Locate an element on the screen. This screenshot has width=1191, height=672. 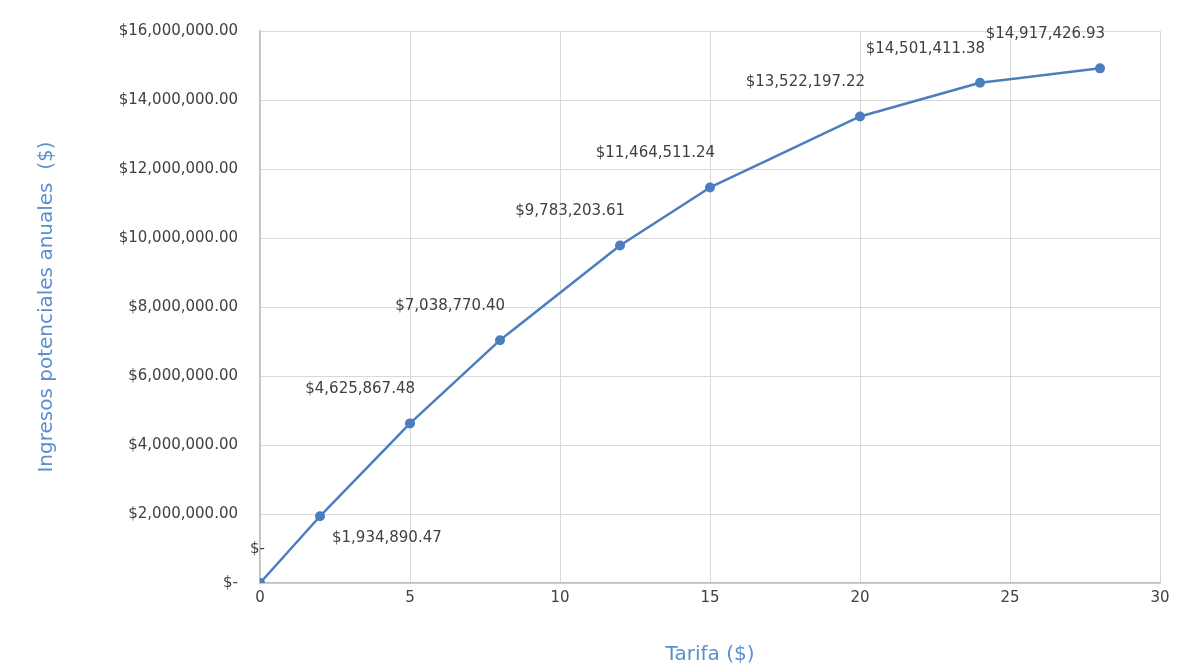
data-label: $1,934,890.47 is located at coordinates (387, 537).